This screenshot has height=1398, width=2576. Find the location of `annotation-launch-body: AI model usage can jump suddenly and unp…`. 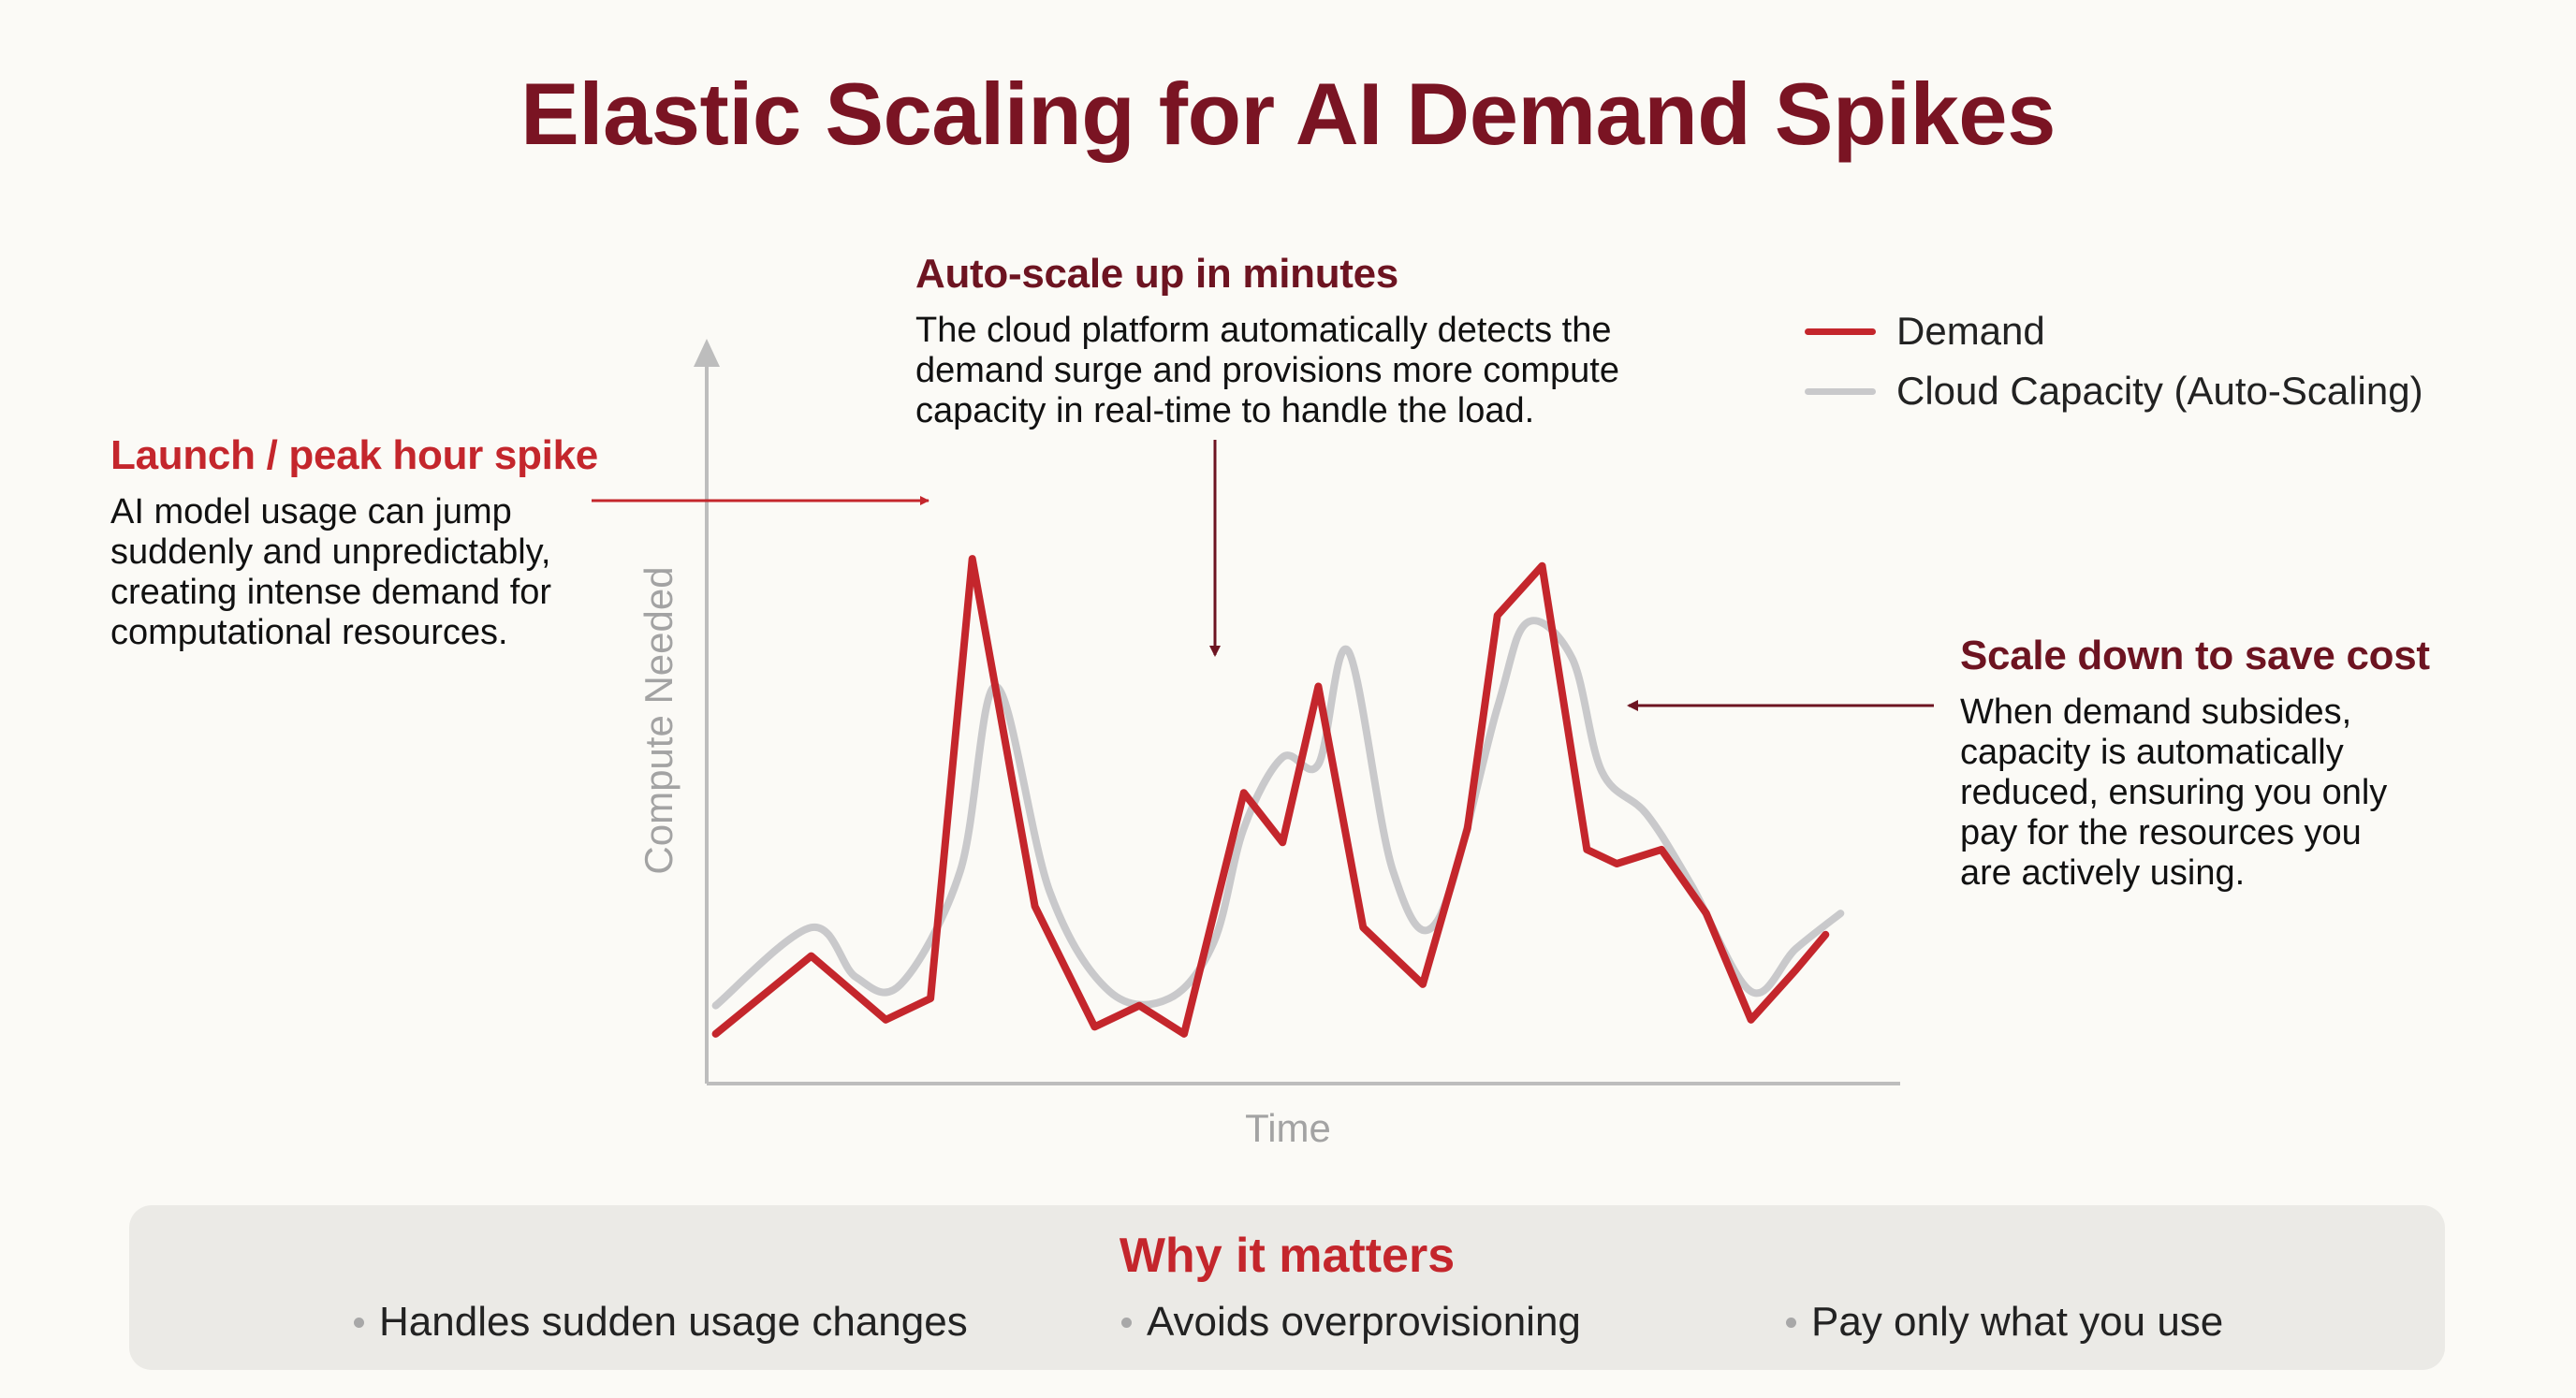

annotation-launch-body: AI model usage can jump suddenly and unp… is located at coordinates (372, 572).